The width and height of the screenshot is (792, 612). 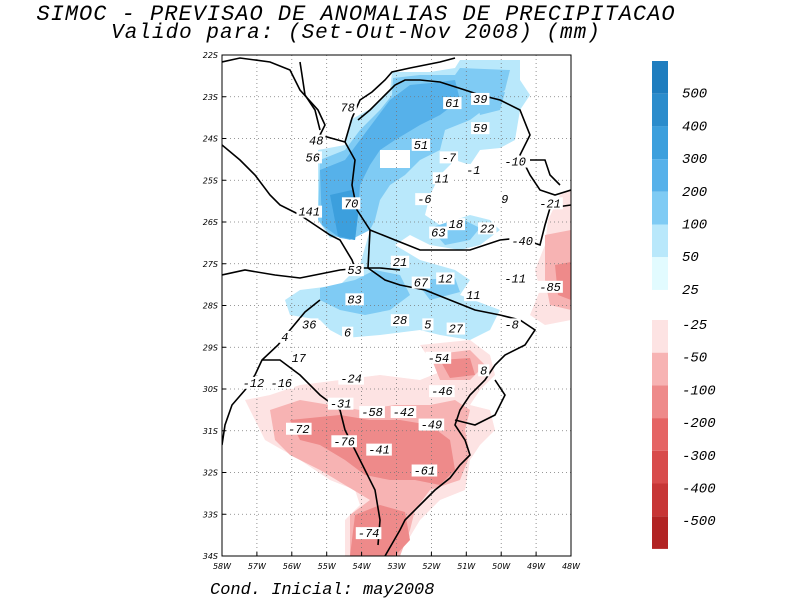 I want to click on anomaly-value: 28, so click(x=400, y=321).